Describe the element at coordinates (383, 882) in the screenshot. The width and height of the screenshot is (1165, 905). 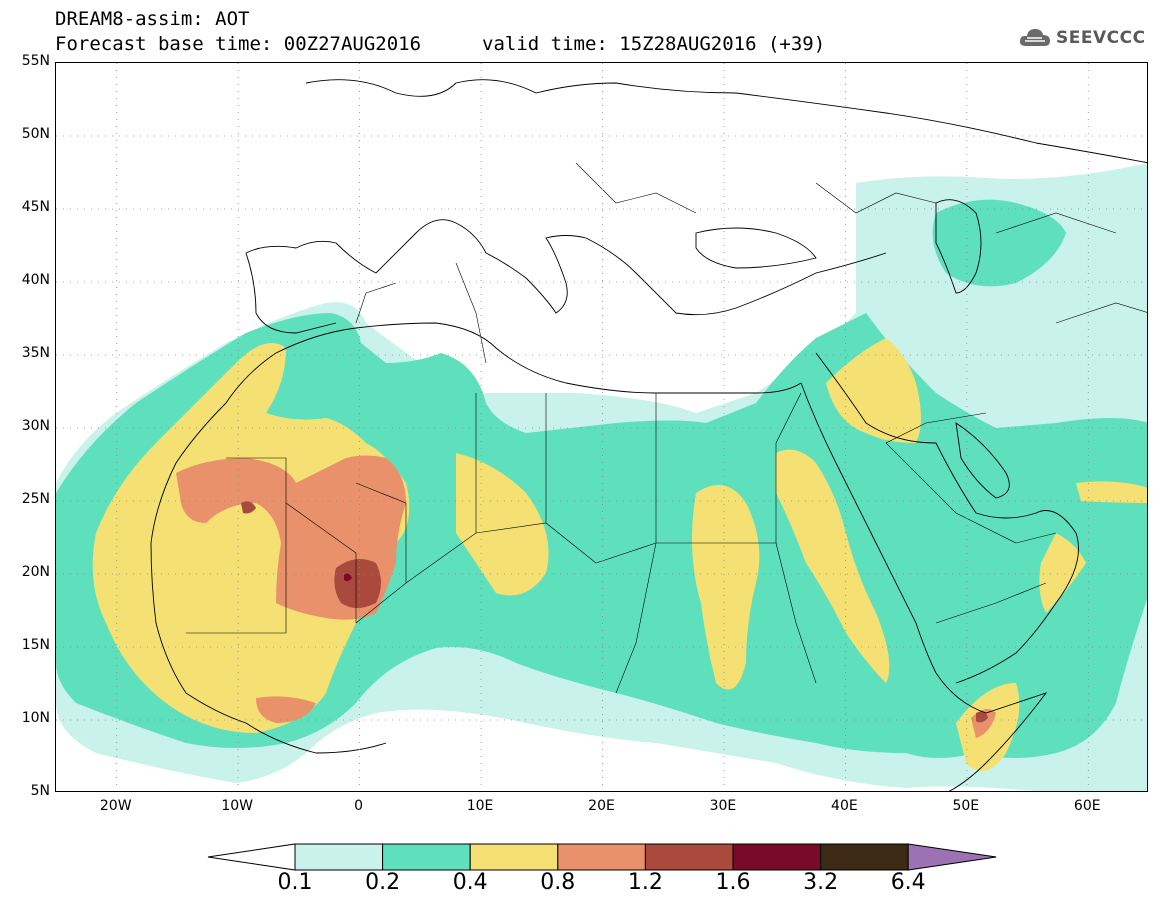
I see `colorbar-tick-label: 0.2` at that location.